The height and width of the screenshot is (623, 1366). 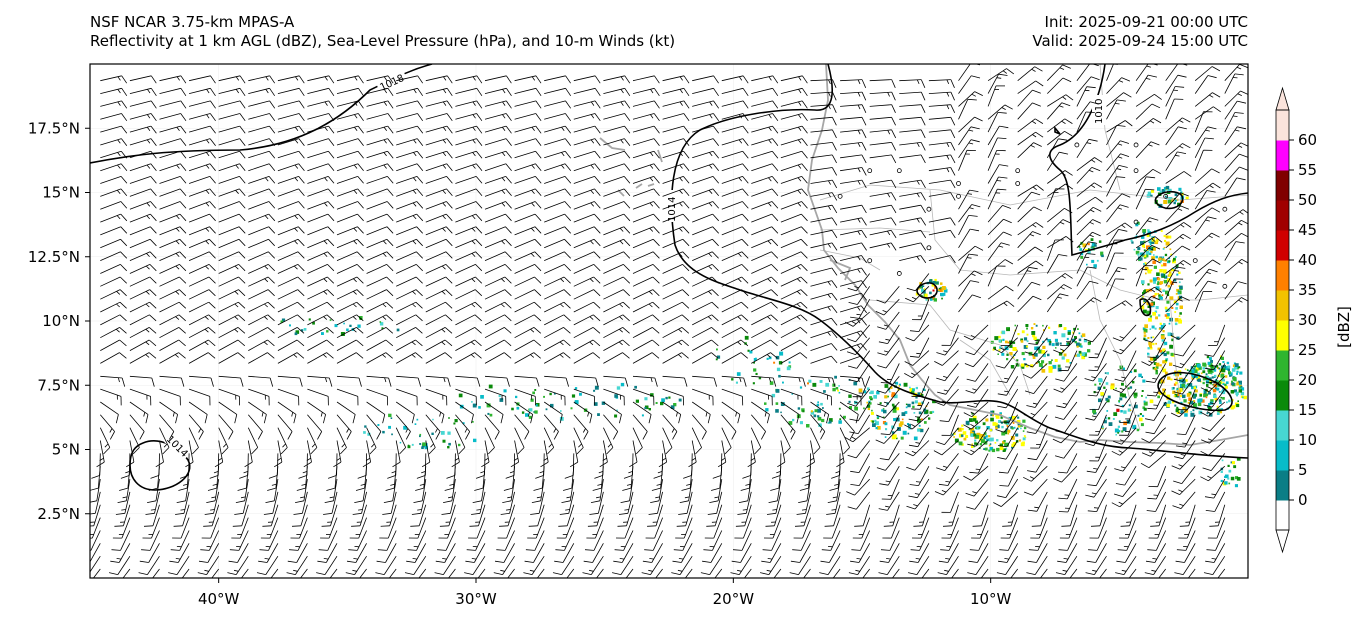 What do you see at coordinates (1195, 261) in the screenshot?
I see `calm-wind-marker` at bounding box center [1195, 261].